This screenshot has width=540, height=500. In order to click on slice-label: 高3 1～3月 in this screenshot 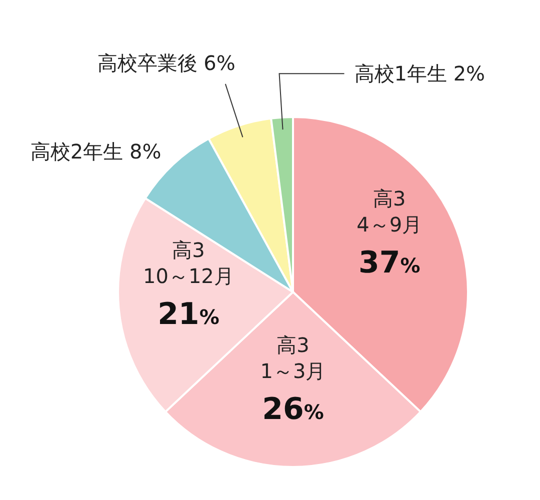, I will do `click(293, 358)`.